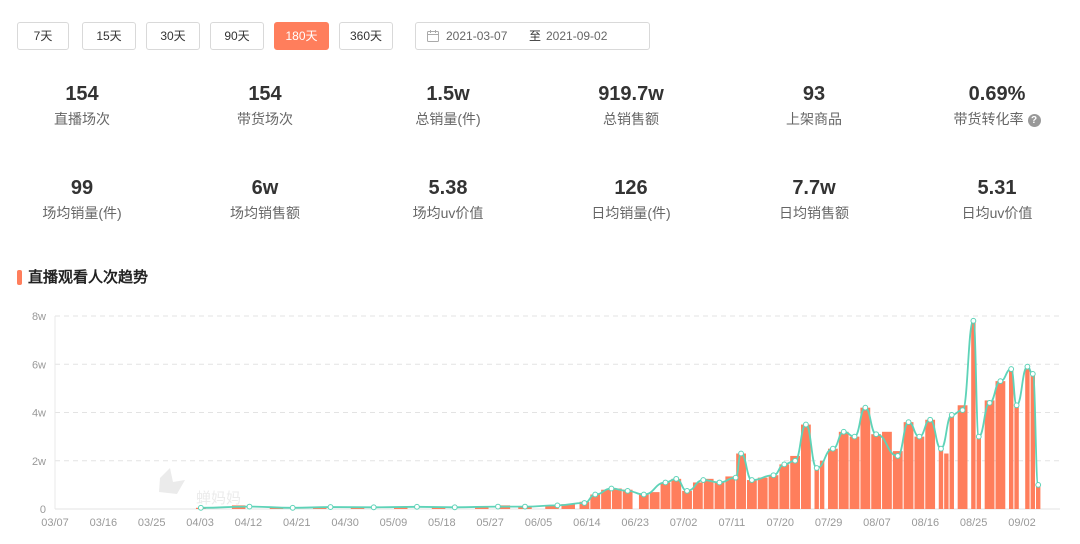 This screenshot has height=544, width=1080. Describe the element at coordinates (631, 119) in the screenshot. I see `stat-label: 总销售额` at that location.